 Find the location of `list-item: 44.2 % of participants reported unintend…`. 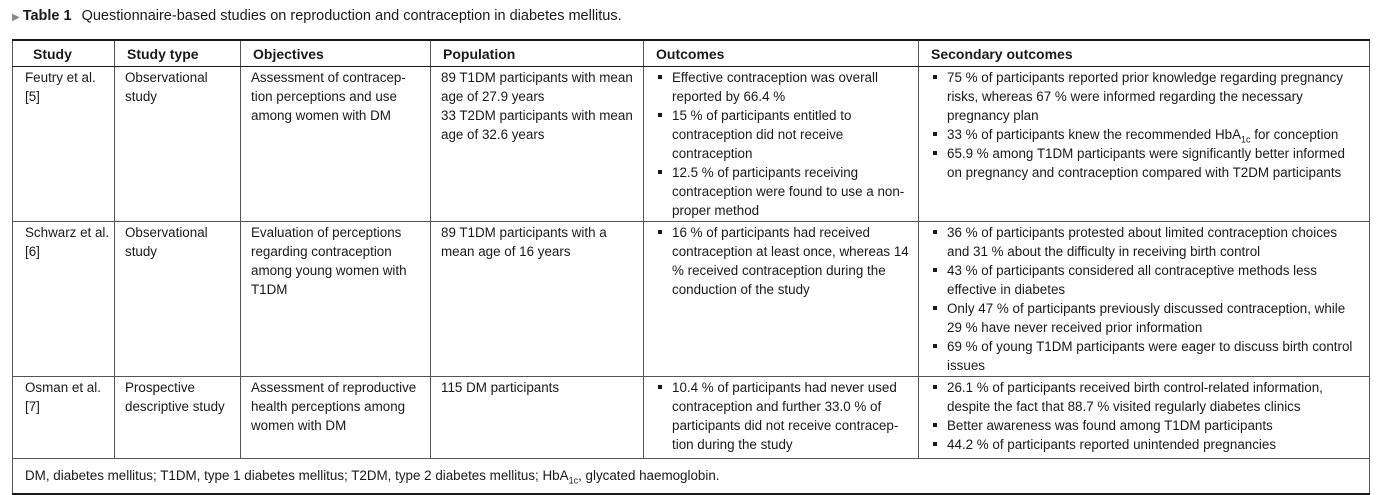

list-item: 44.2 % of participants reported unintend… is located at coordinates (1146, 444).